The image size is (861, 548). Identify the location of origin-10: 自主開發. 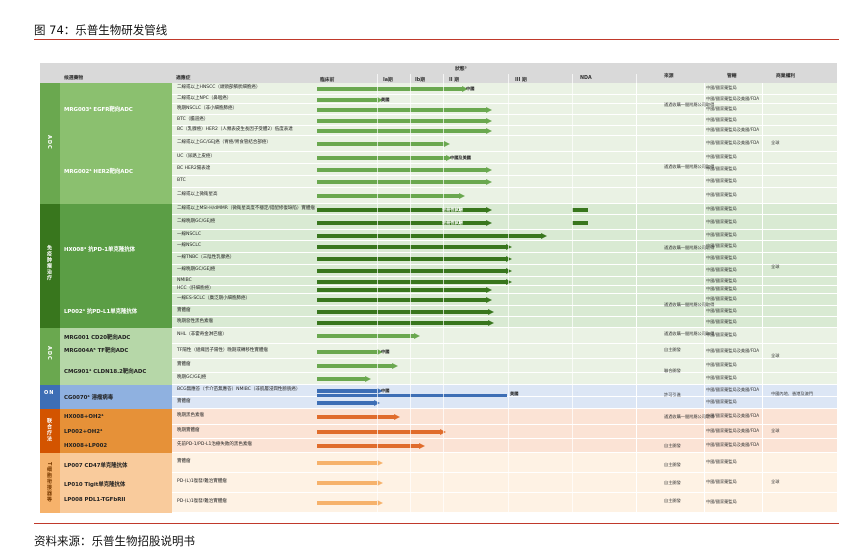
(672, 445).